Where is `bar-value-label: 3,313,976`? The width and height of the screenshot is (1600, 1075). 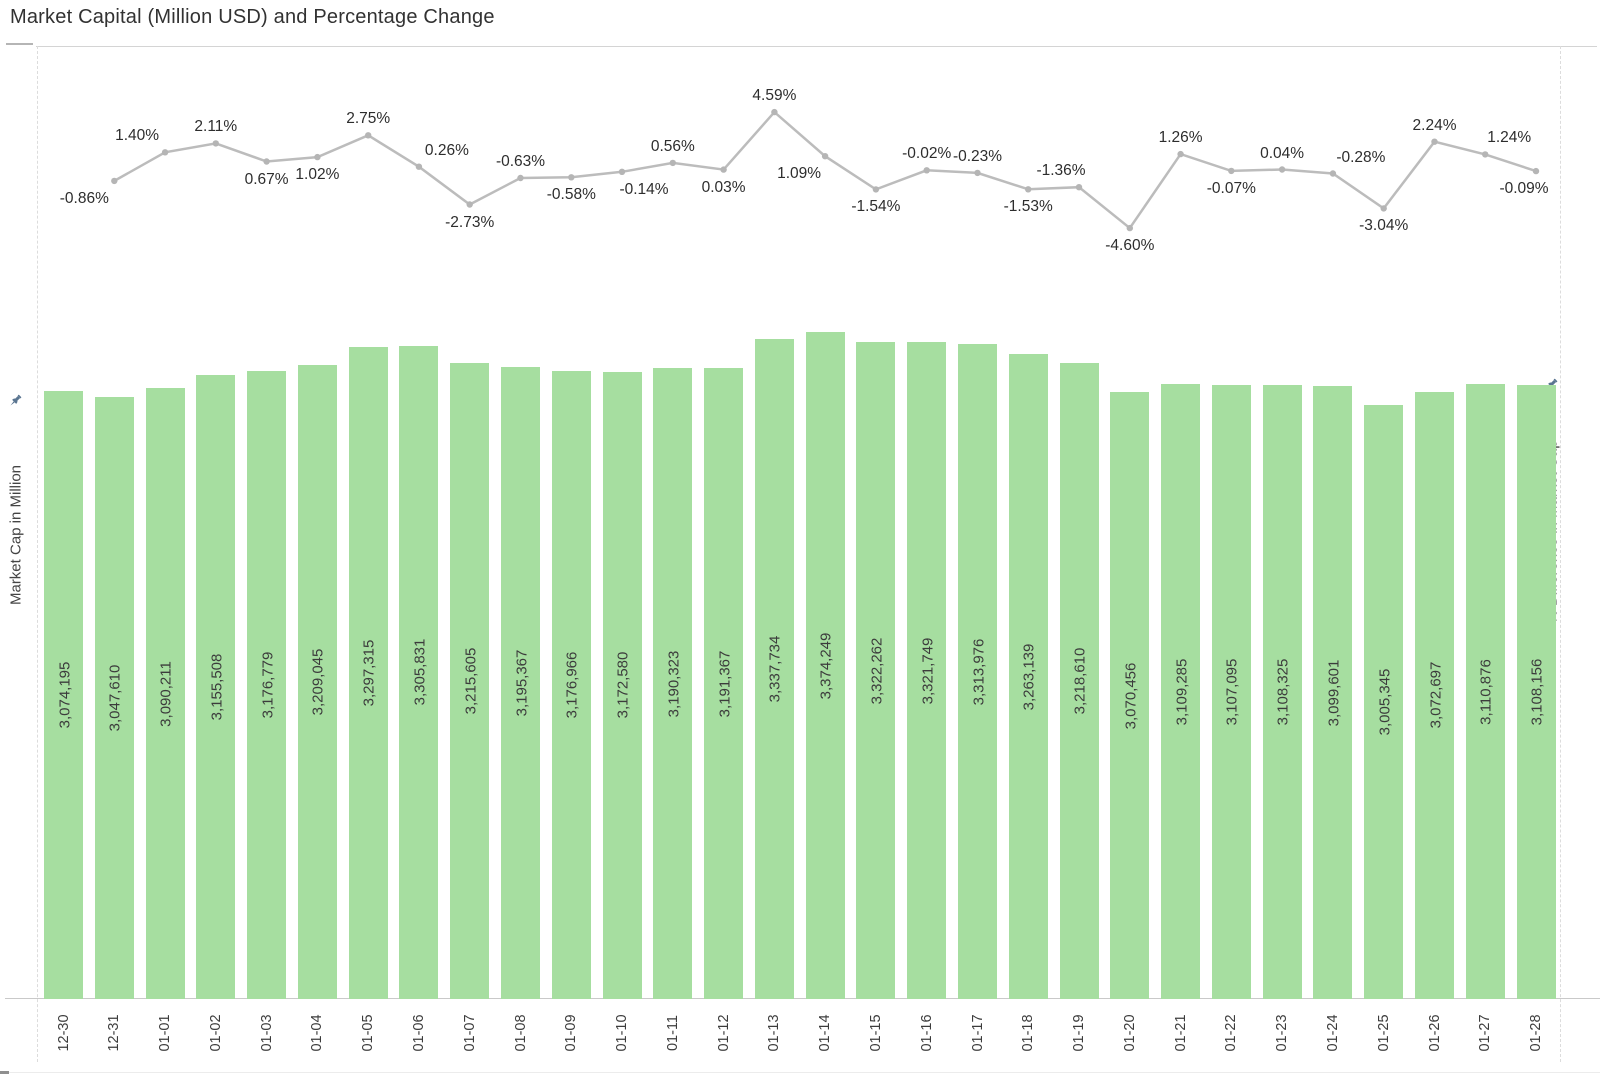 bar-value-label: 3,313,976 is located at coordinates (978, 671).